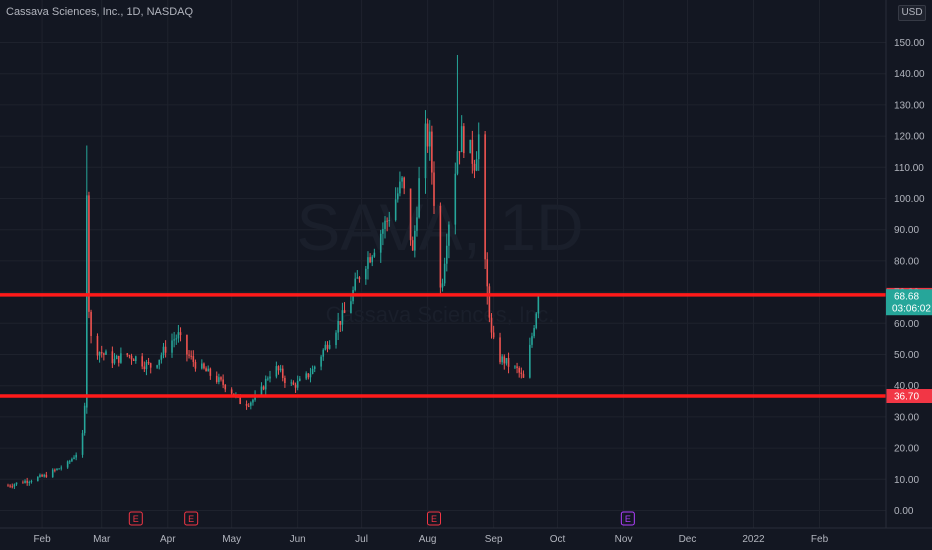 Image resolution: width=932 pixels, height=550 pixels. Describe the element at coordinates (909, 302) in the screenshot. I see `last-price-tag` at that location.